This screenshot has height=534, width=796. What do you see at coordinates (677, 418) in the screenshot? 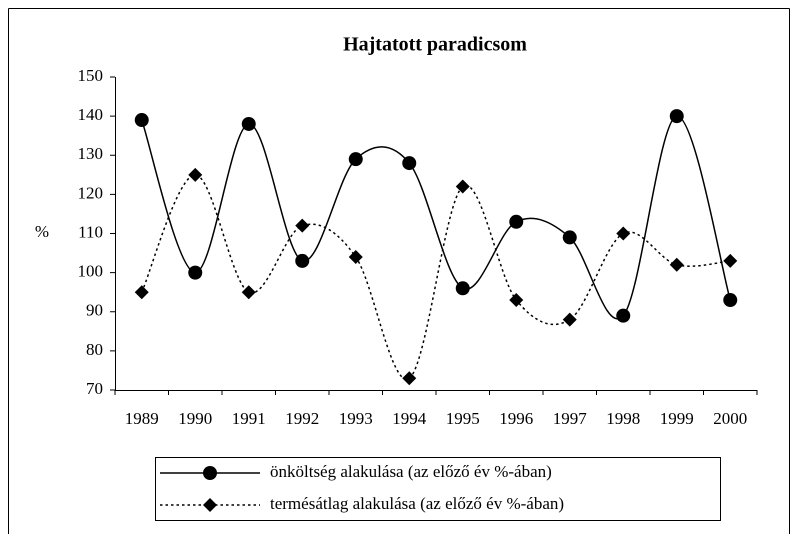
I see `x-tick-label: 1999` at bounding box center [677, 418].